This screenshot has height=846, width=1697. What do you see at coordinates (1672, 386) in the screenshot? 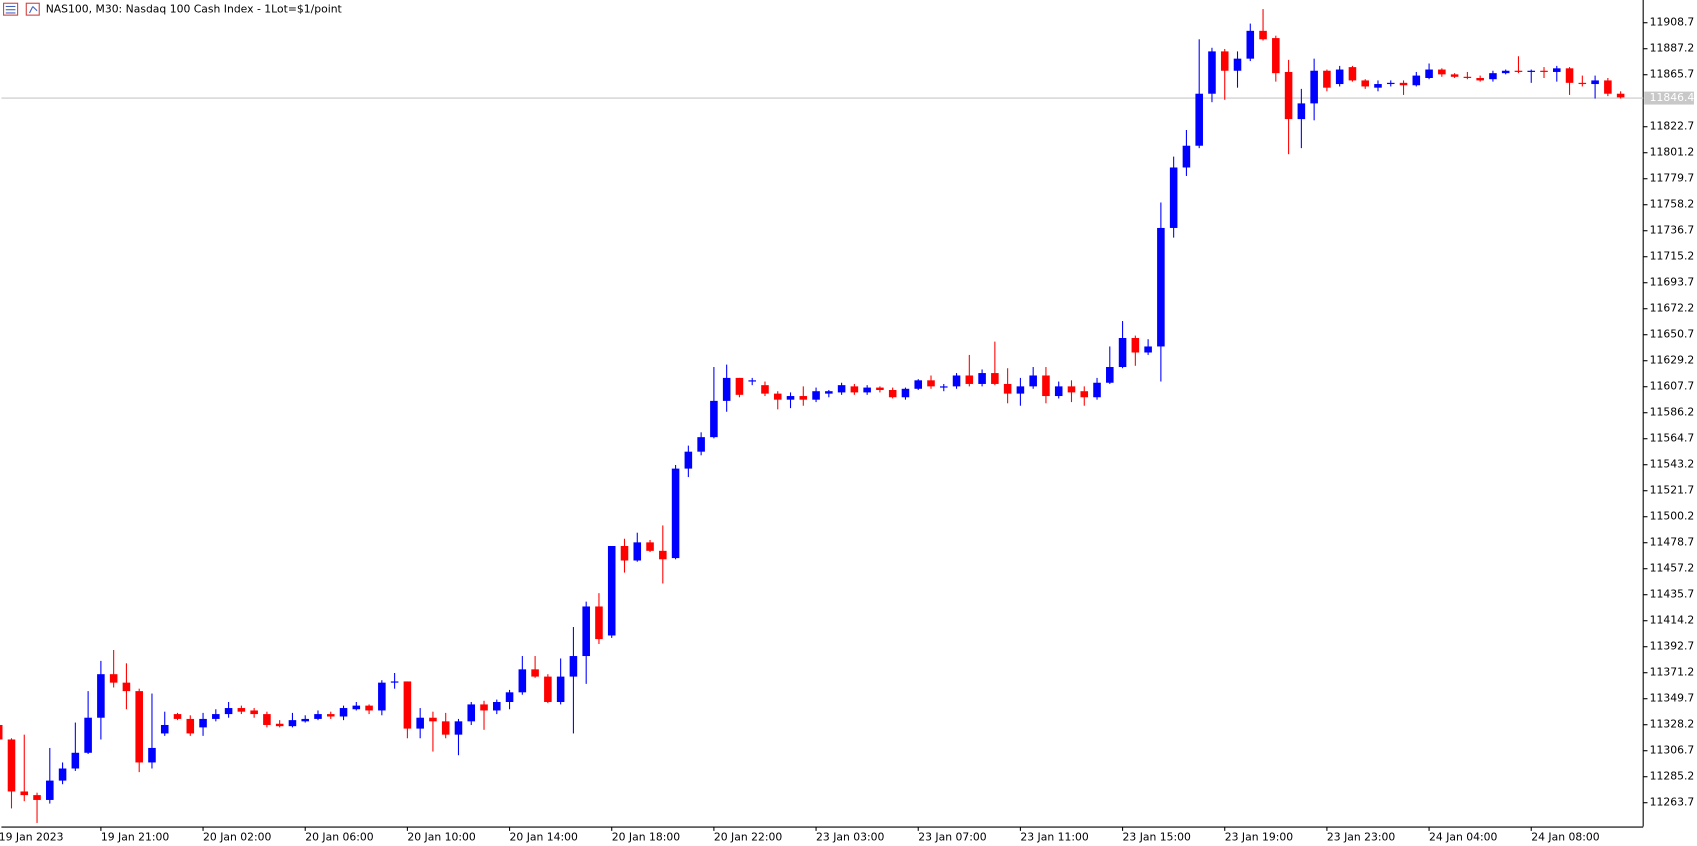
I see `y-tick-label: 11607.7` at bounding box center [1672, 386].